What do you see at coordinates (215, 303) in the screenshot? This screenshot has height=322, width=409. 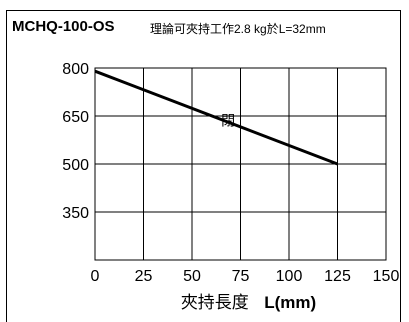 I see `x-axis-label-prefix: 夾持長度` at bounding box center [215, 303].